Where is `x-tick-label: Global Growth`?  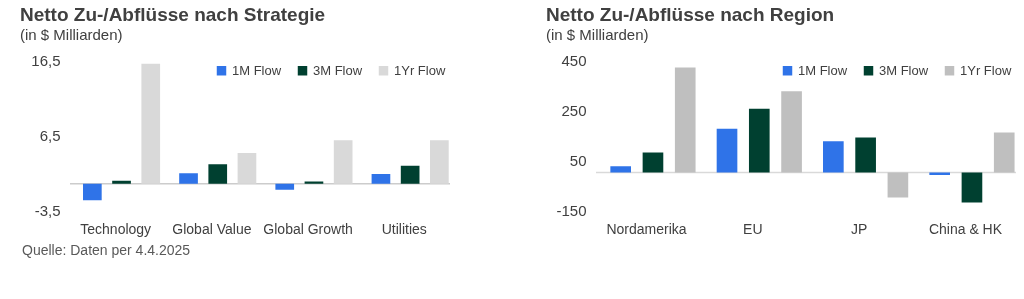
x-tick-label: Global Growth is located at coordinates (308, 228).